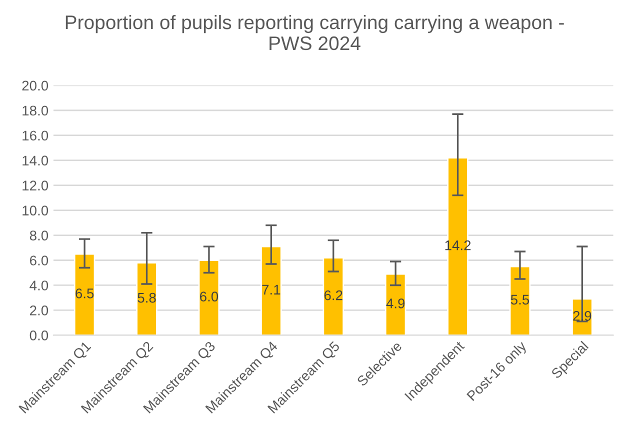 The image size is (629, 427). Describe the element at coordinates (35, 85) in the screenshot. I see `y-tick-label: 20.0` at that location.